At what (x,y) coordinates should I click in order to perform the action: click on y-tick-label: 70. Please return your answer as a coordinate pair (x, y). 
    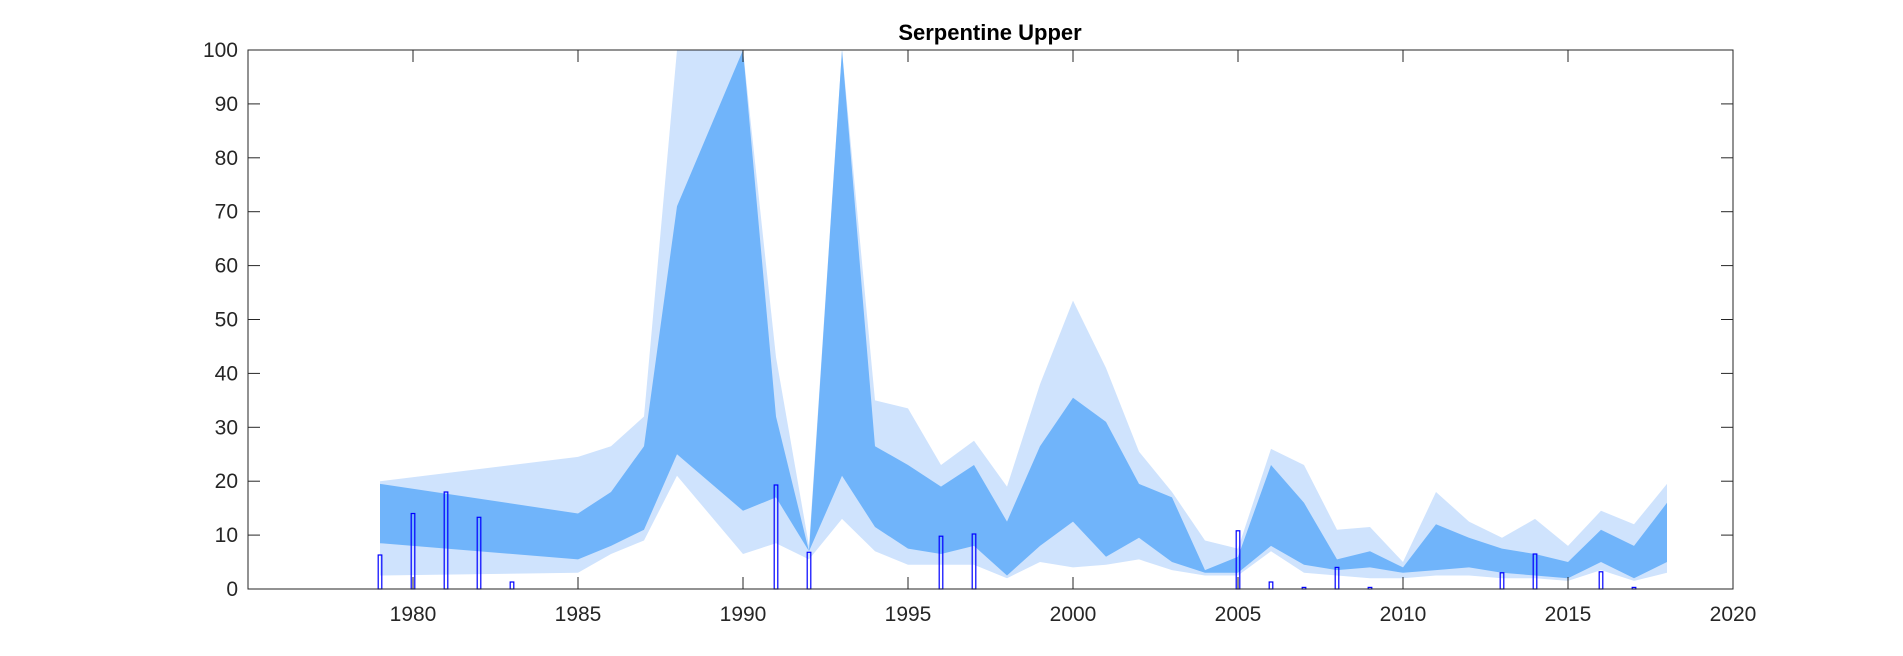
    Looking at the image, I should click on (226, 212).